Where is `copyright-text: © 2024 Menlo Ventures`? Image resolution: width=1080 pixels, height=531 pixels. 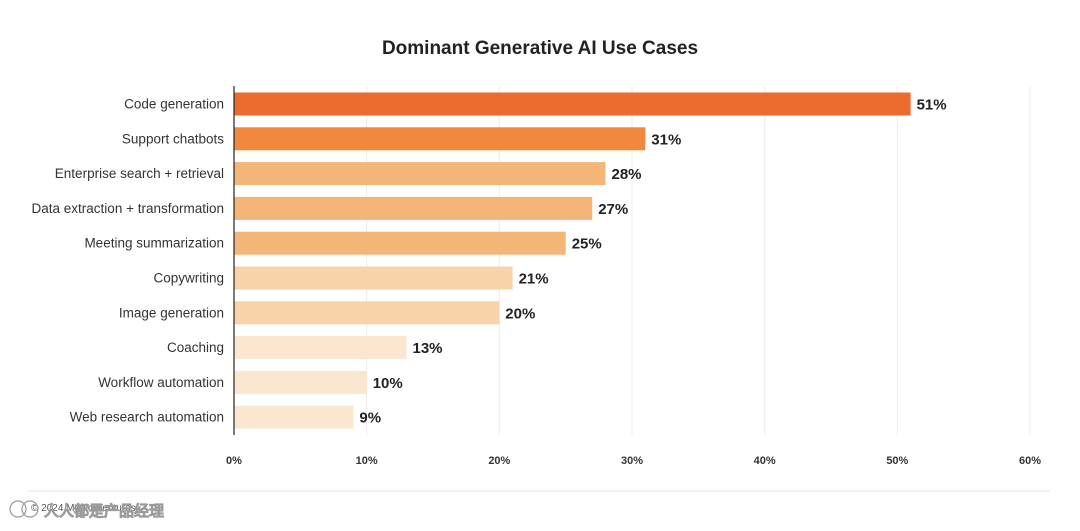 copyright-text: © 2024 Menlo Ventures is located at coordinates (83, 508).